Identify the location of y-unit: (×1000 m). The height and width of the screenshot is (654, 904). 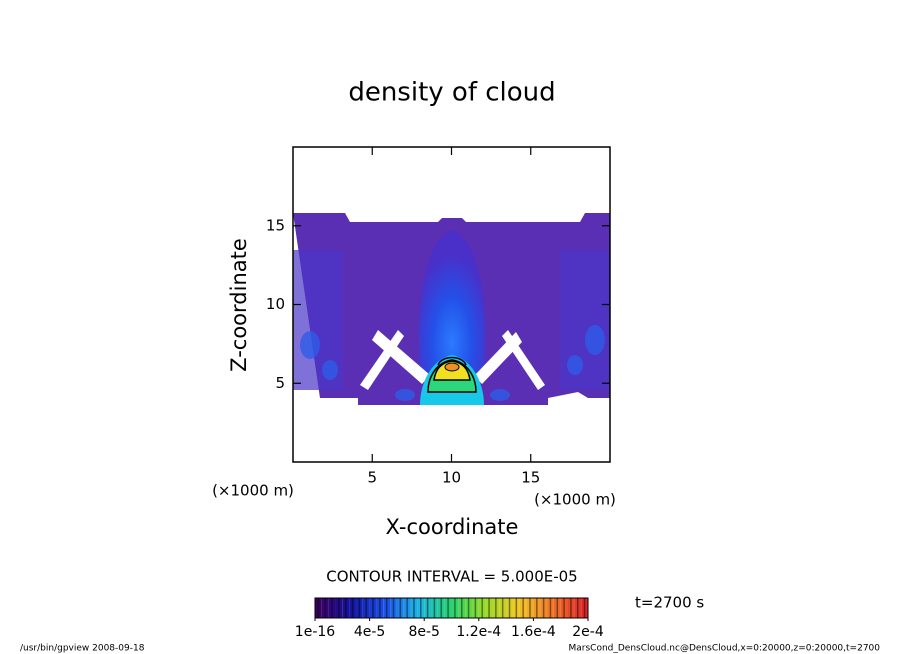
(253, 491).